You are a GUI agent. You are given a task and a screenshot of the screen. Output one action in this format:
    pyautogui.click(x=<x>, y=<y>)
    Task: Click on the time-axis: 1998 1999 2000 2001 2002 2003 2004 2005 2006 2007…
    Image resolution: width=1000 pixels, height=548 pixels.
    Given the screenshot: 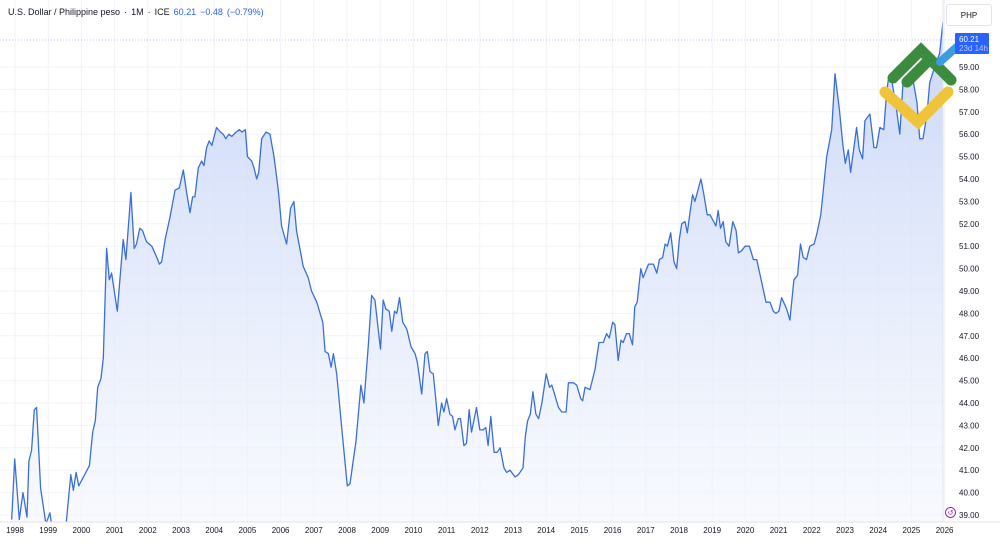 What is the action you would take?
    pyautogui.click(x=480, y=530)
    